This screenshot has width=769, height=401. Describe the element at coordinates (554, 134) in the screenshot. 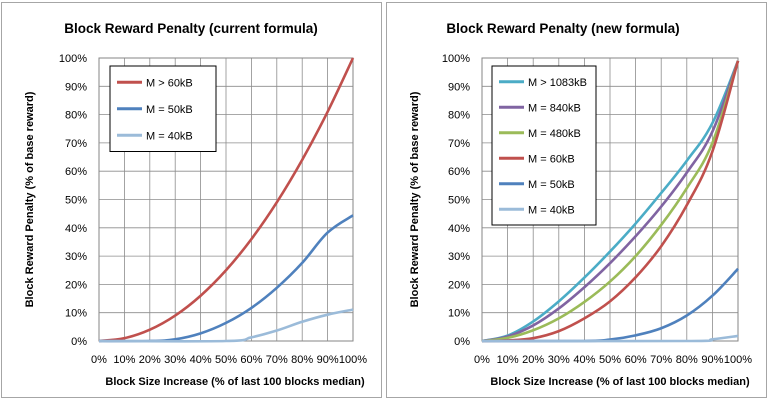

I see `legend-label: M = 480kB` at that location.